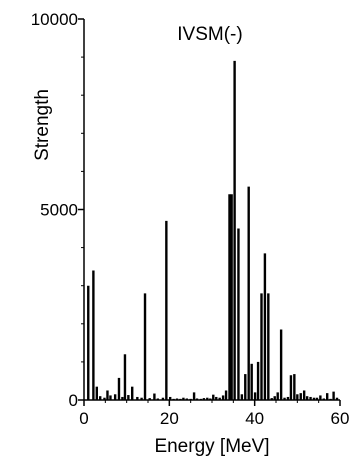 This screenshot has width=355, height=469. Describe the element at coordinates (169, 418) in the screenshot. I see `x-tick-label: 20` at that location.